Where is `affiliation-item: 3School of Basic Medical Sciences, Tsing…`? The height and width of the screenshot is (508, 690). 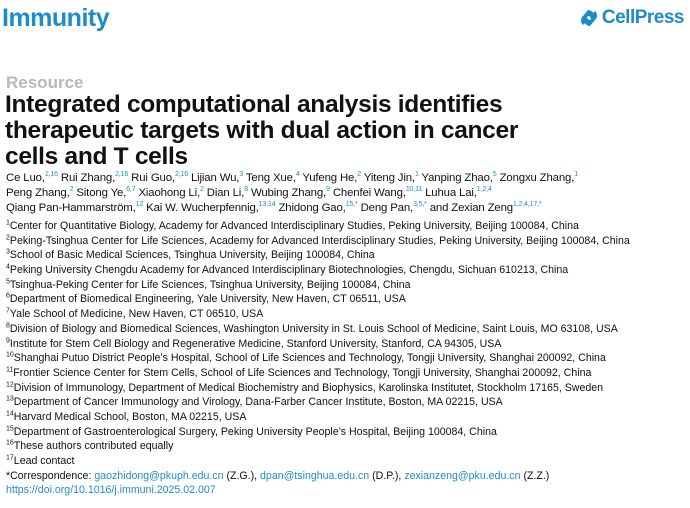
affiliation-item: 3School of Basic Medical Sciences, Tsing… is located at coordinates (348, 255).